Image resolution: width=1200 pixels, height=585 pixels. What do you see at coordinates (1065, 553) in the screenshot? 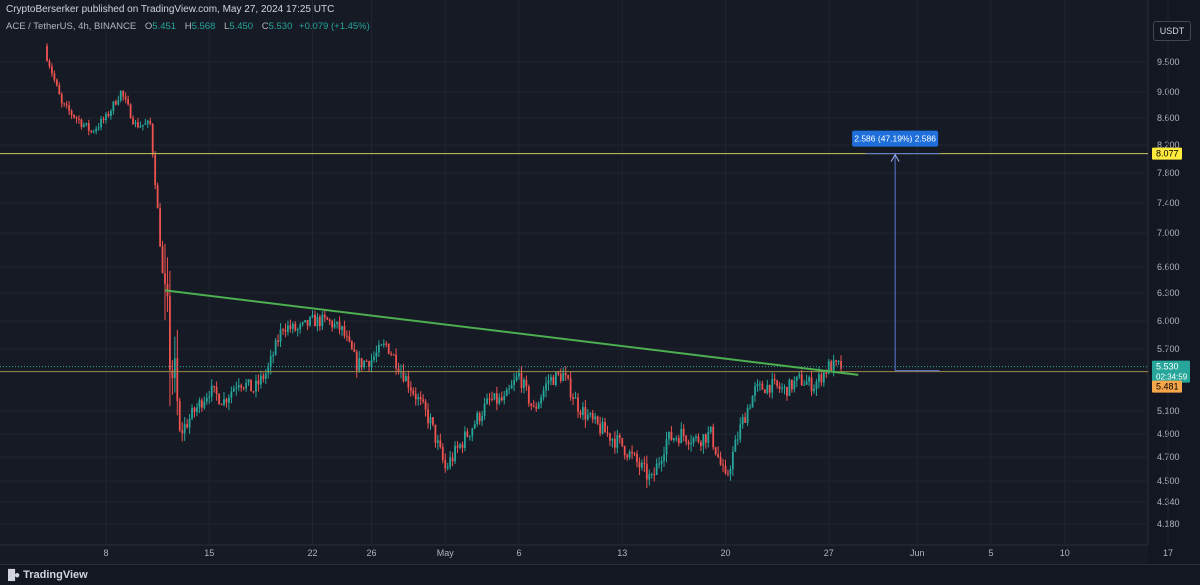
I see `x-tick-label: 10` at bounding box center [1065, 553].